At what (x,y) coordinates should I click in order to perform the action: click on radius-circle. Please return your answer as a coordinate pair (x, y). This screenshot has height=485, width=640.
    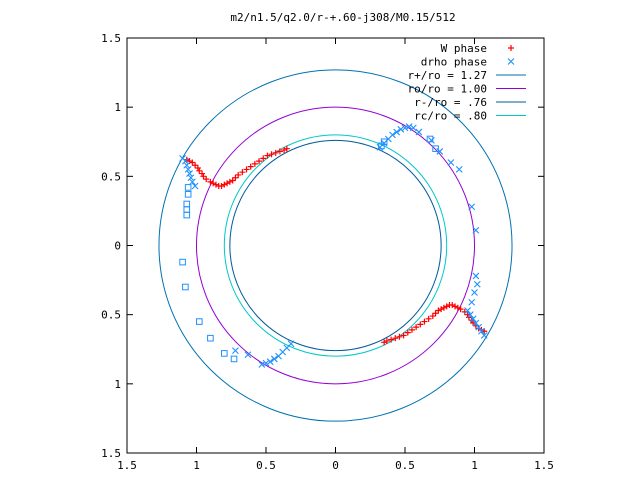
    Looking at the image, I should click on (335, 245).